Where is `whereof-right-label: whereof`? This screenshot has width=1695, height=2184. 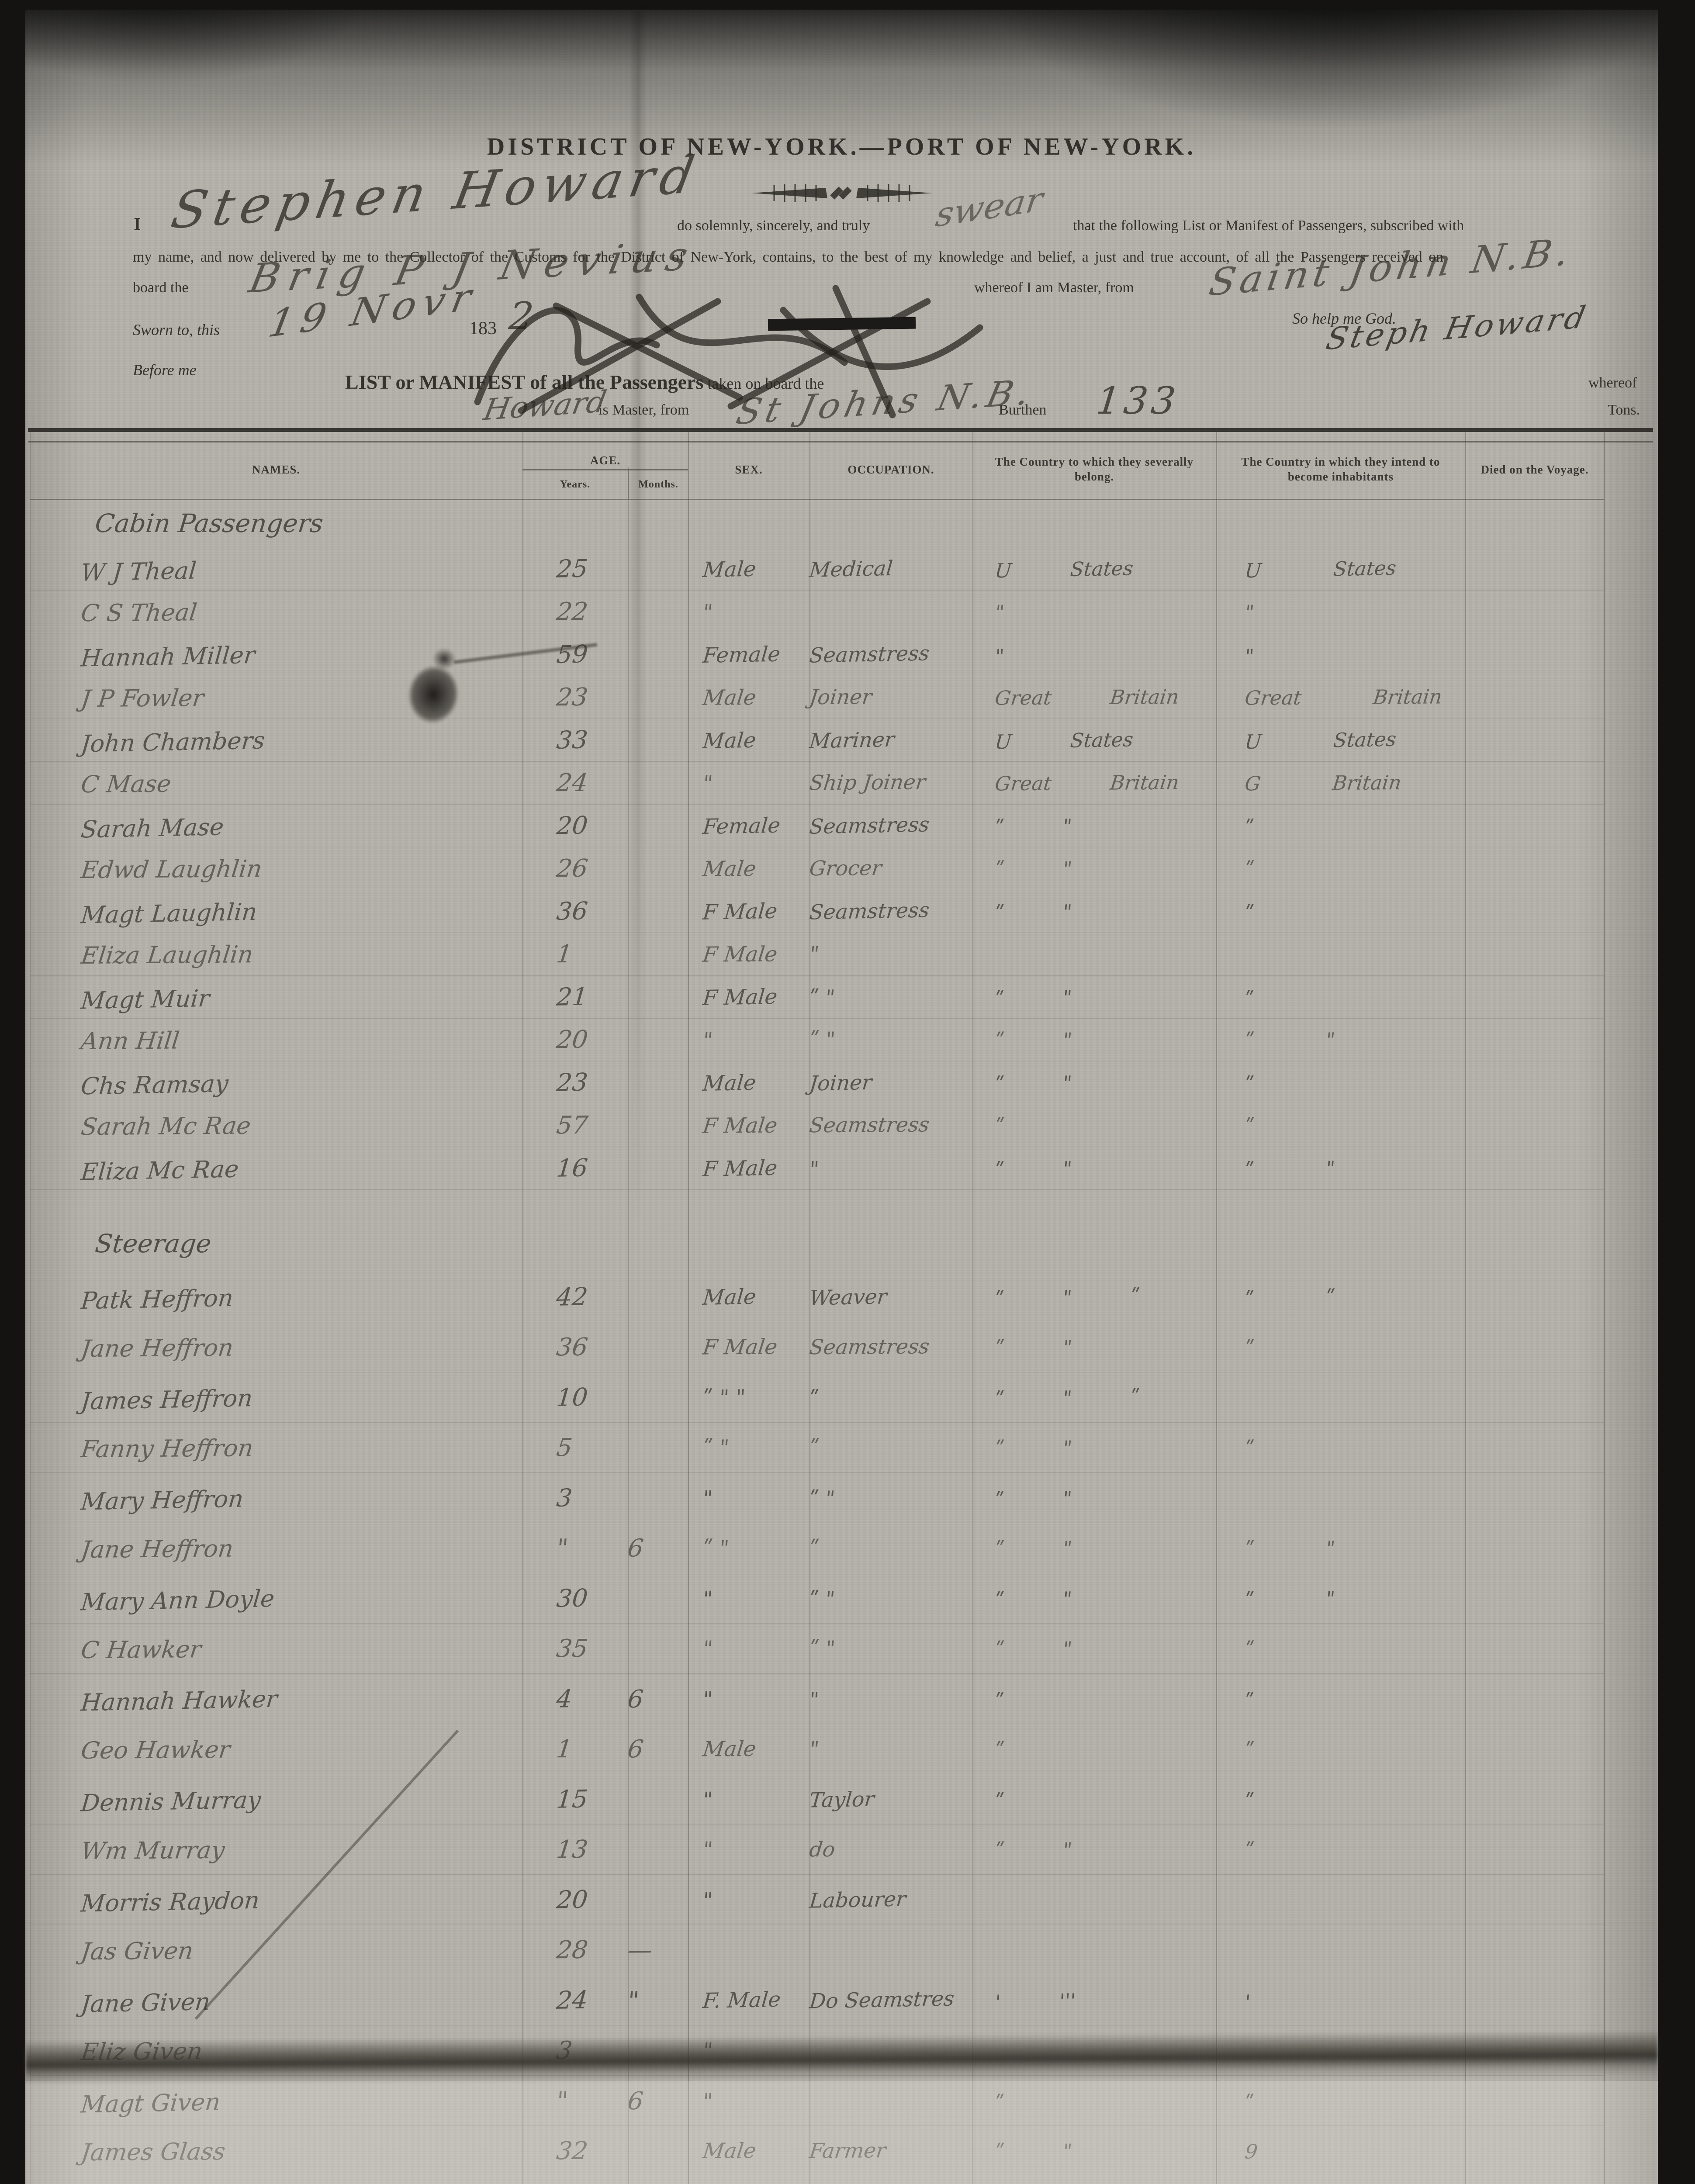 whereof-right-label: whereof is located at coordinates (1612, 383).